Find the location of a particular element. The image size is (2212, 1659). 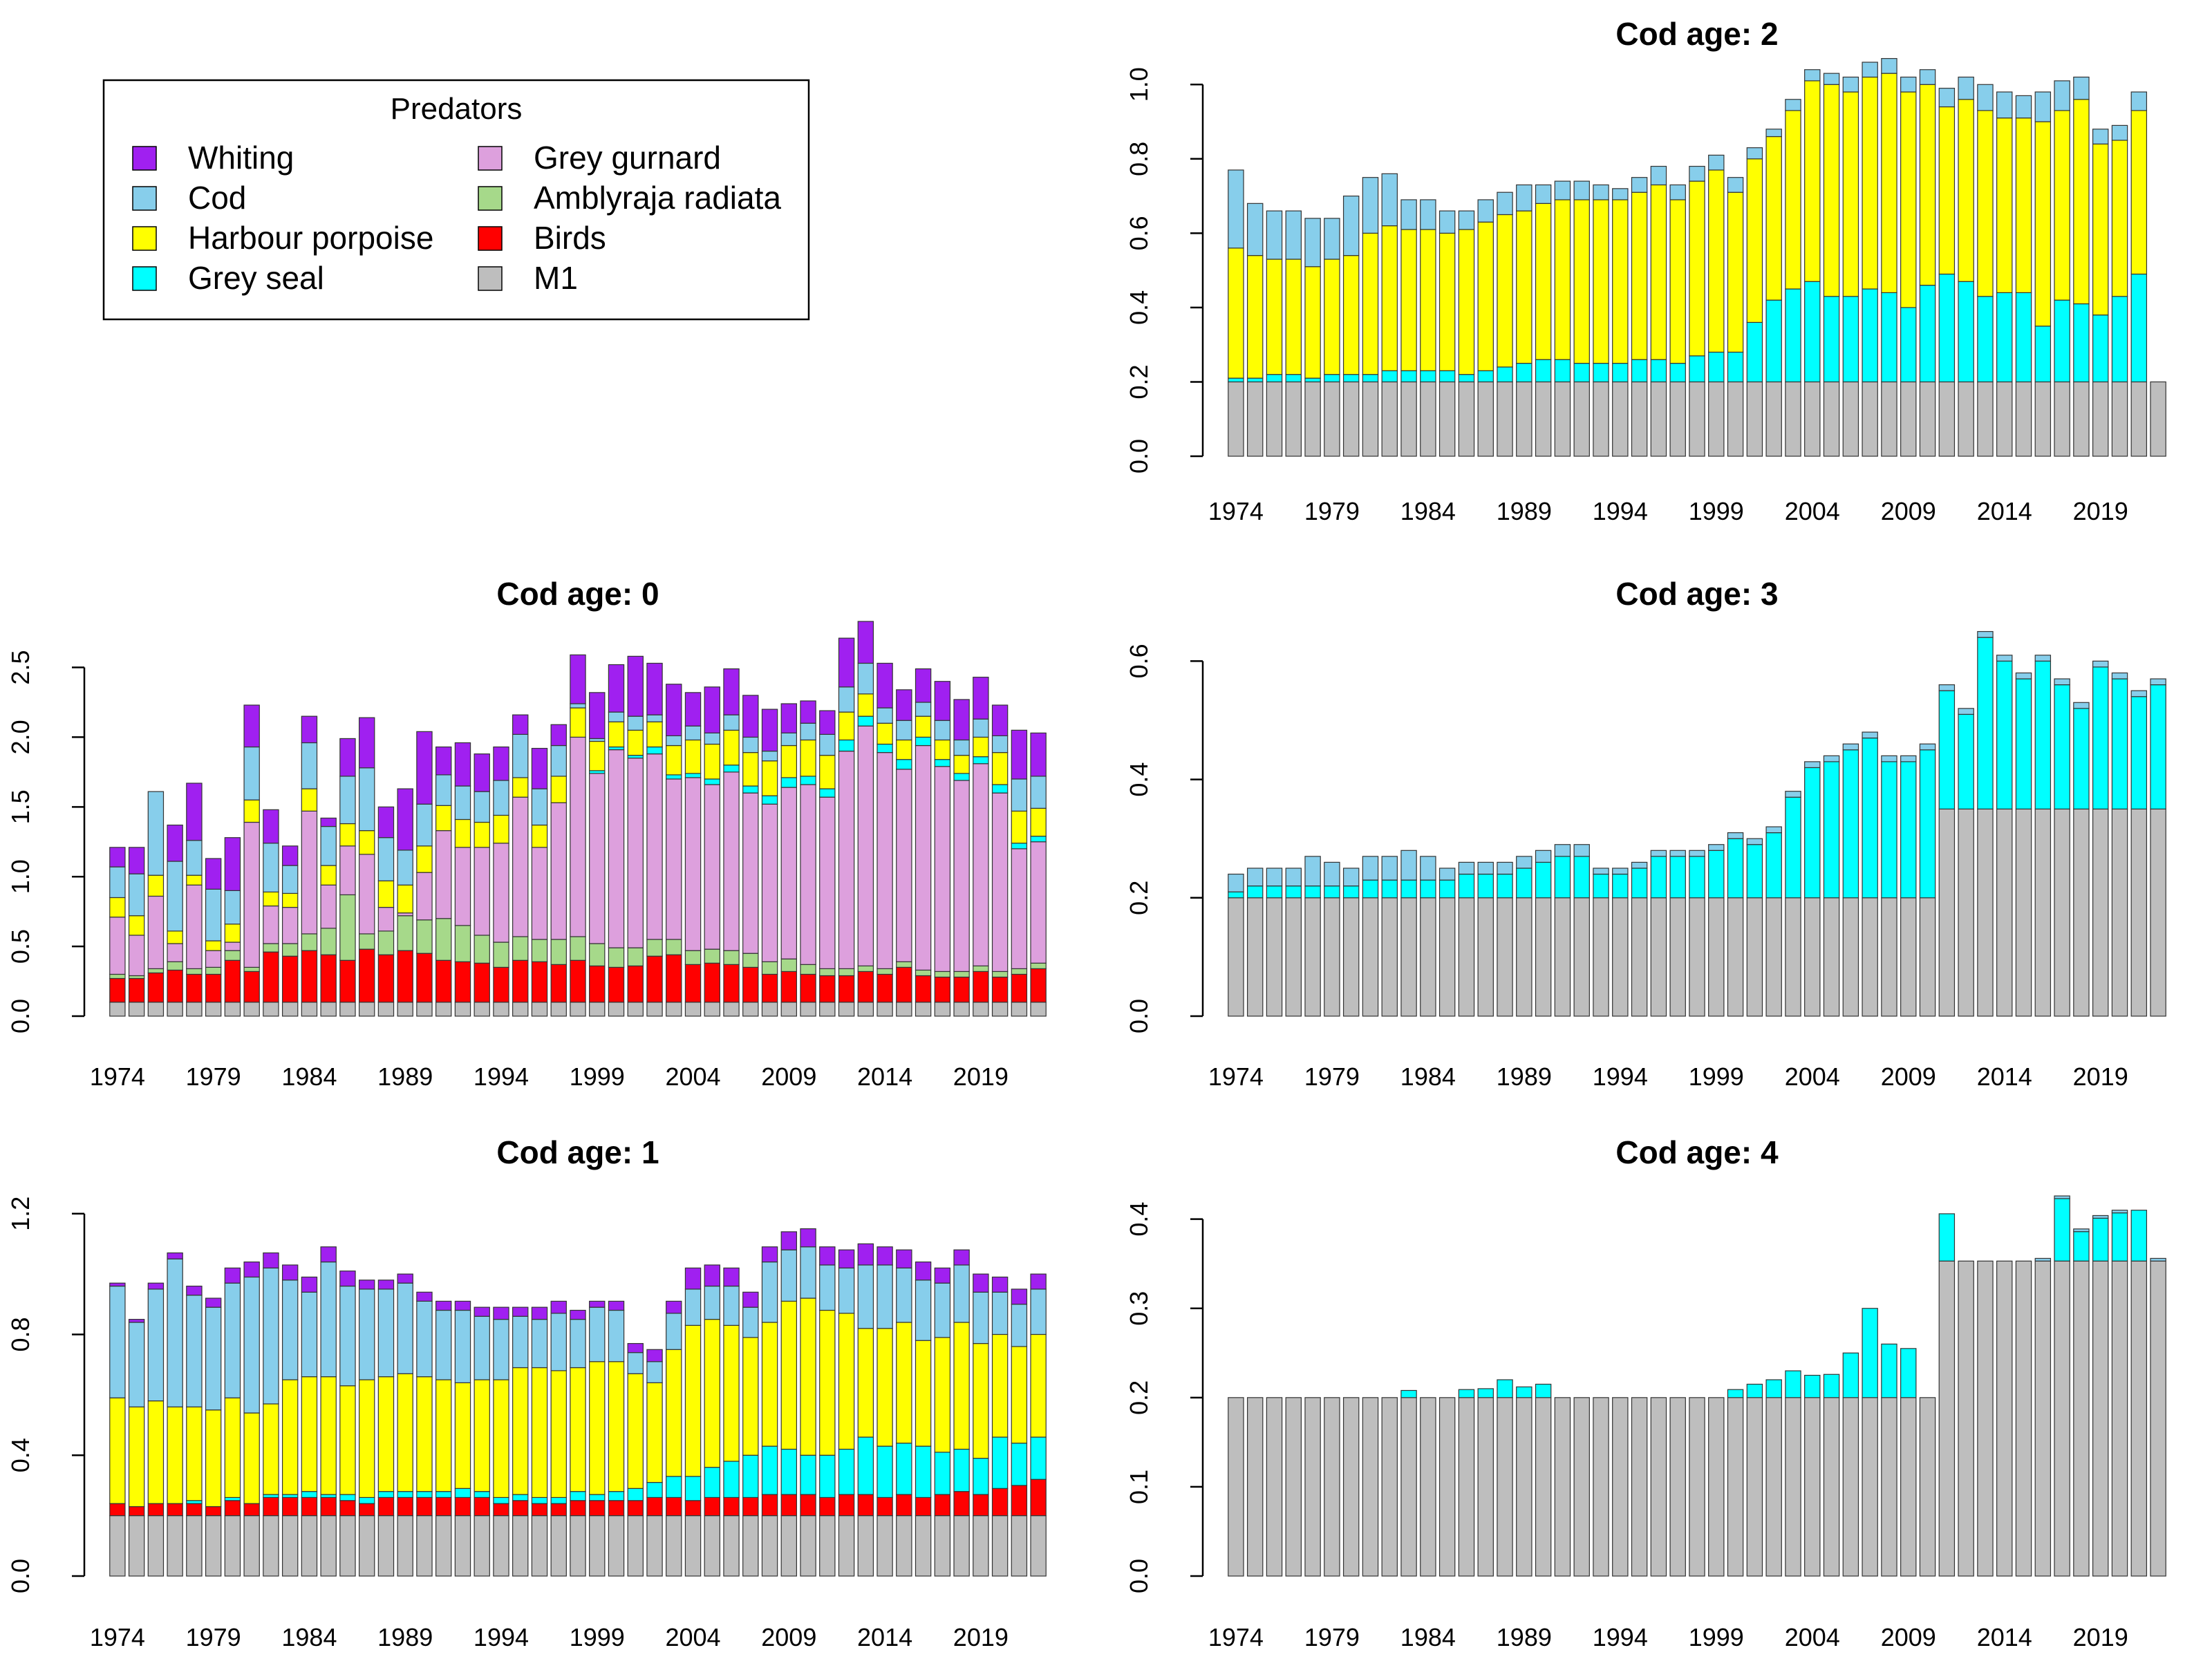

y-tick-label: 1.0 is located at coordinates (1139, 84).